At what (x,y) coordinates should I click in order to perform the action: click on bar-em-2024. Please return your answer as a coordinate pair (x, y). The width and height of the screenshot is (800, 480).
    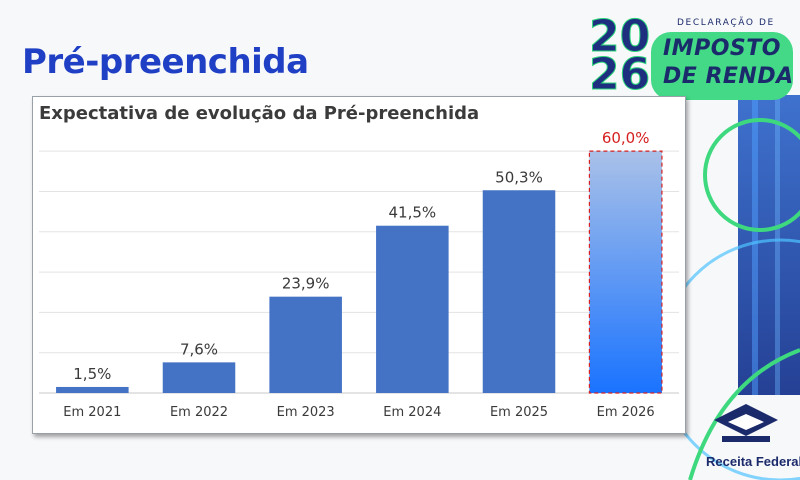
    Looking at the image, I should click on (412, 309).